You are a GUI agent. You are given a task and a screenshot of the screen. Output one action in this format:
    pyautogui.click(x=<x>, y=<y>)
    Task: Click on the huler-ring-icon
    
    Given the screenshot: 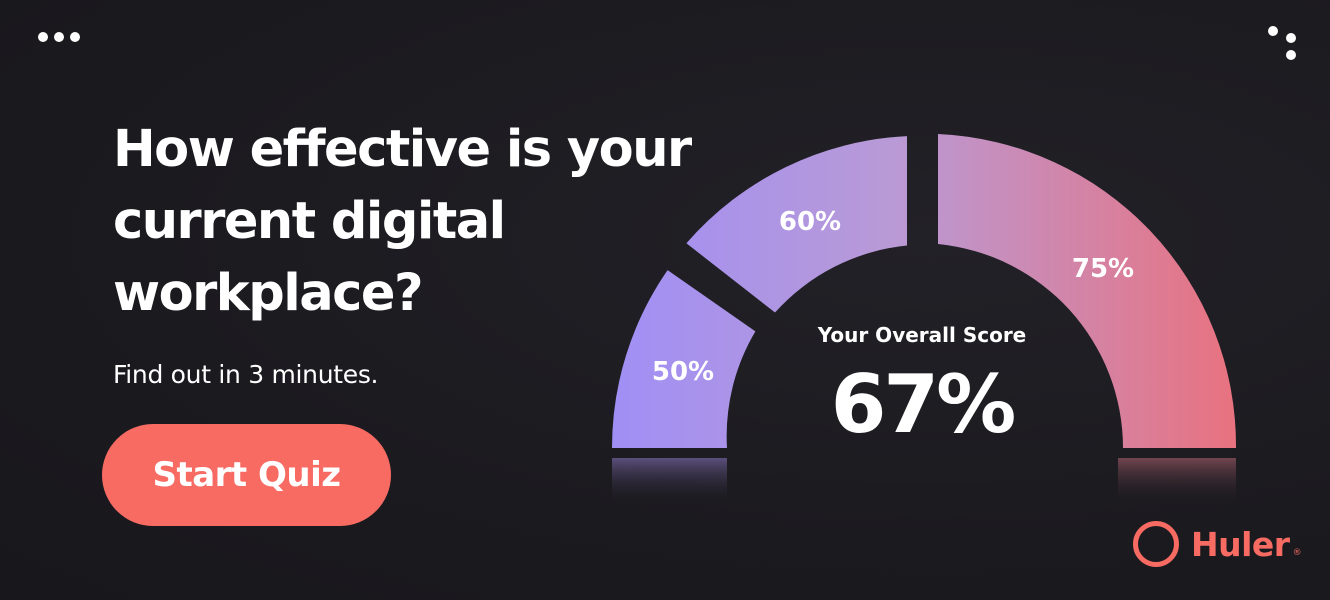 What is the action you would take?
    pyautogui.click(x=1156, y=544)
    